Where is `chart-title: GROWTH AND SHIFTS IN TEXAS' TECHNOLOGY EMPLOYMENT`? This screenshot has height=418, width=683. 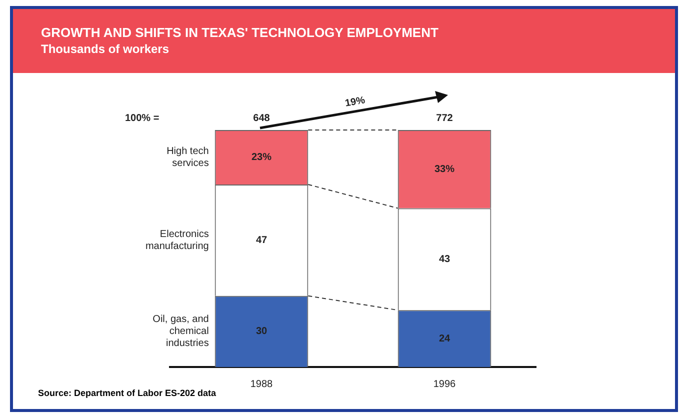
chart-title: GROWTH AND SHIFTS IN TEXAS' TECHNOLOGY EMPLOYMENT is located at coordinates (239, 32).